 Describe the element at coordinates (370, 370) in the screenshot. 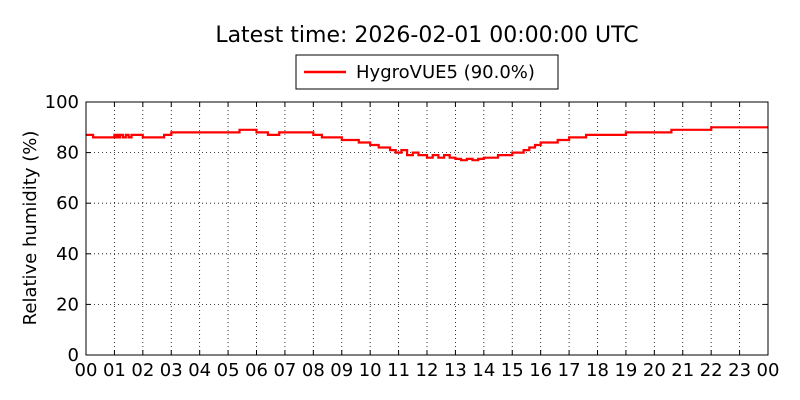

I see `x-tick-label: 10` at that location.